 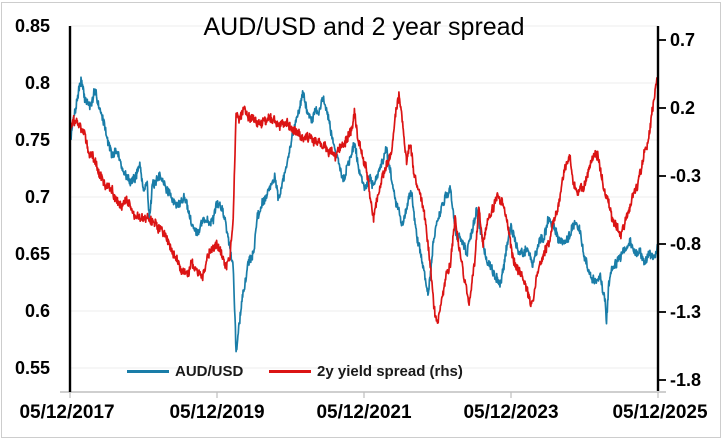 What do you see at coordinates (32, 254) in the screenshot?
I see `left-axis-tick-label: 0.65` at bounding box center [32, 254].